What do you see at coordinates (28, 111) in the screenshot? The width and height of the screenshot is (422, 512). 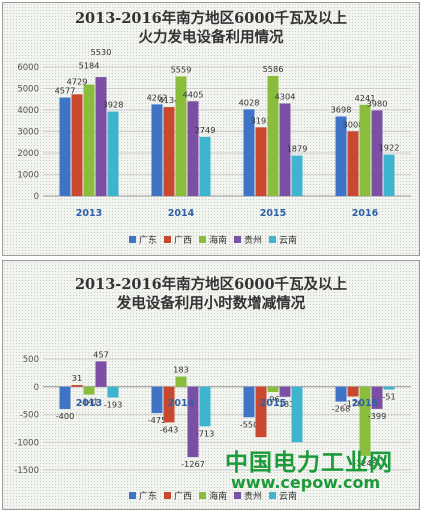 I see `y-tick-label: 4000` at bounding box center [28, 111].